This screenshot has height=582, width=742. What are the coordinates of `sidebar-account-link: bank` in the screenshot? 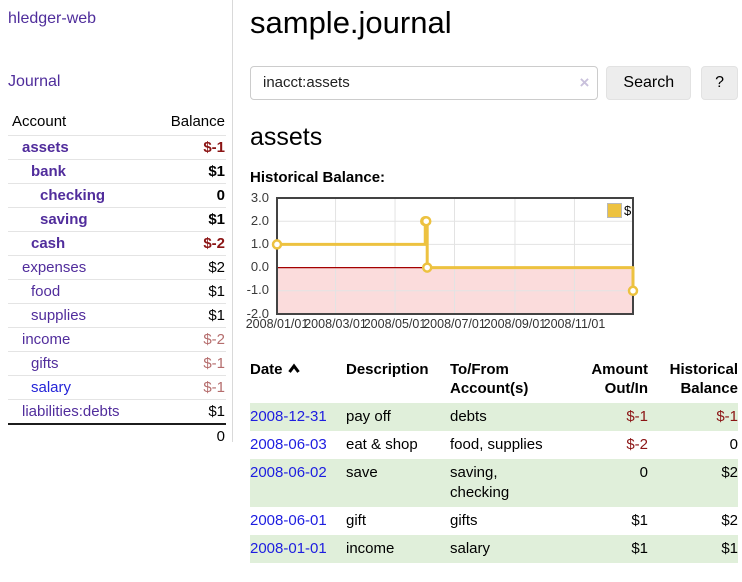 It's located at (49, 171).